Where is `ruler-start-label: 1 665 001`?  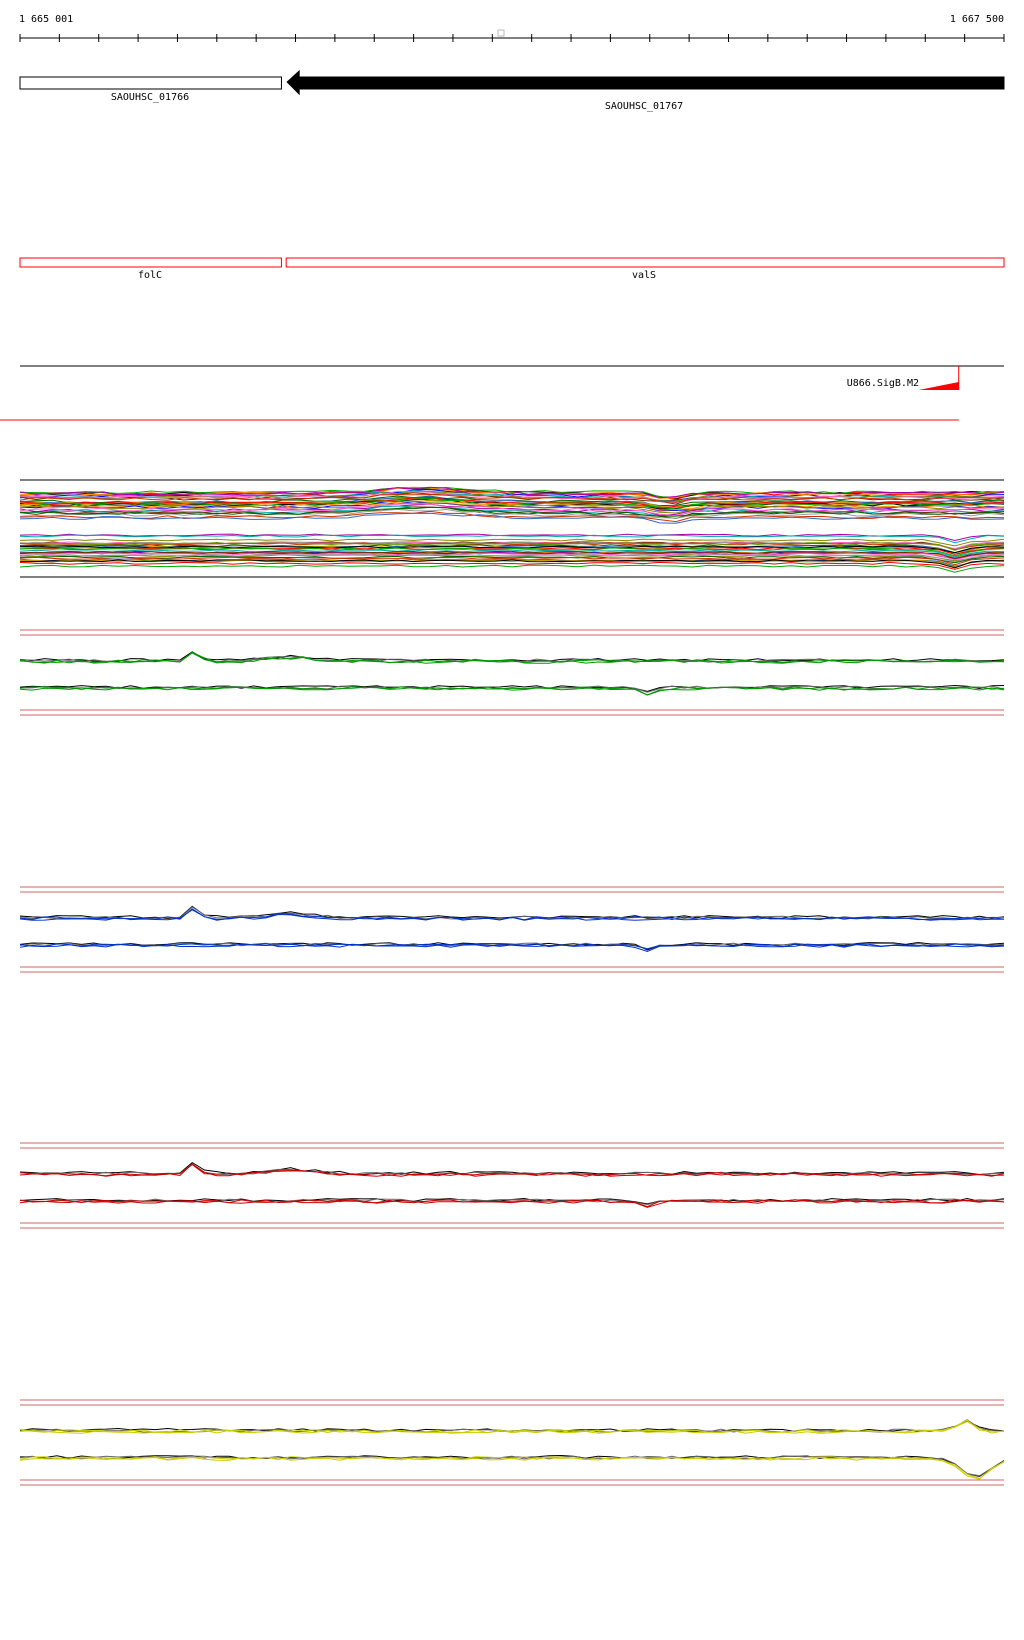
ruler-start-label: 1 665 001 is located at coordinates (46, 19).